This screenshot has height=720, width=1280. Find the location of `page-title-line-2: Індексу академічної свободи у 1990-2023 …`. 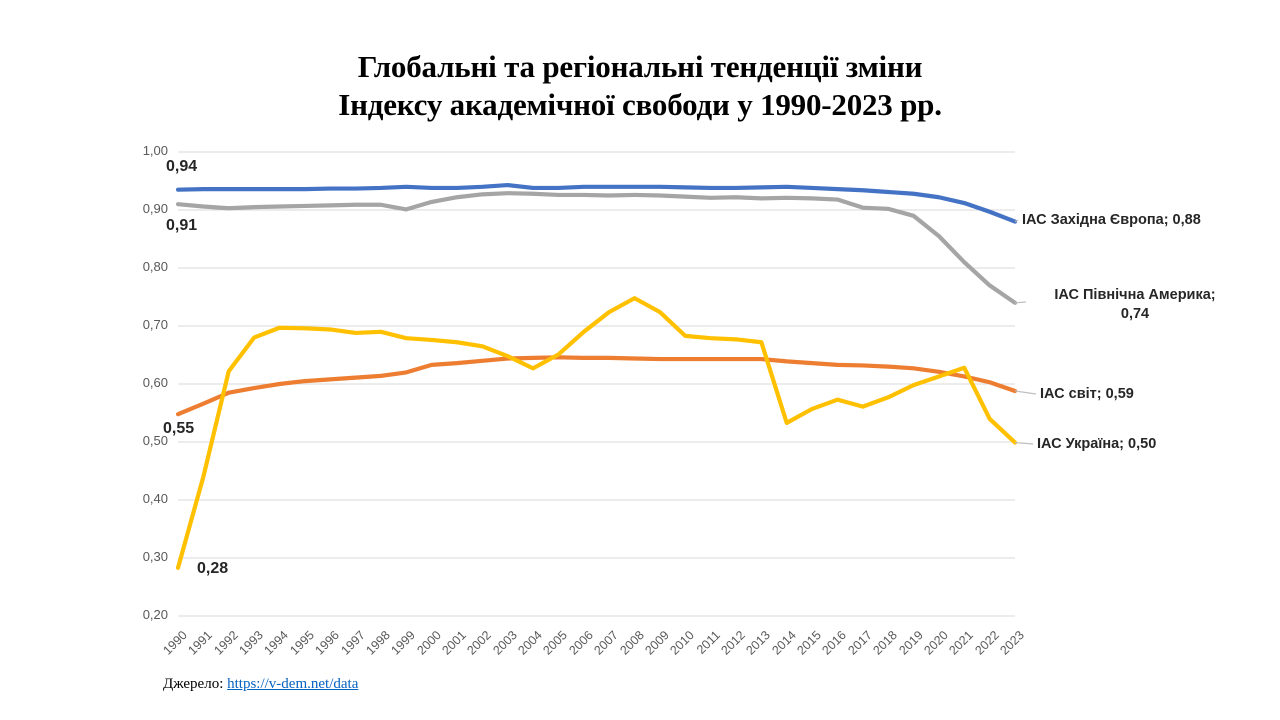

page-title-line-2: Індексу академічної свободи у 1990-2023 … is located at coordinates (640, 104).